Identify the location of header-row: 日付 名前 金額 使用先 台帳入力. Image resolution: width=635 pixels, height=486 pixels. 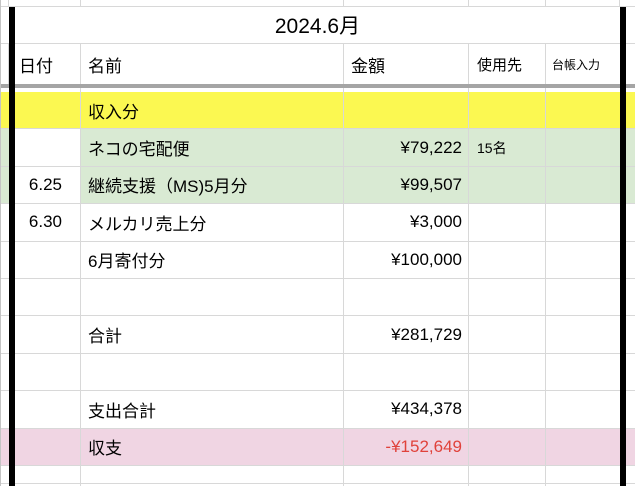
(317, 64).